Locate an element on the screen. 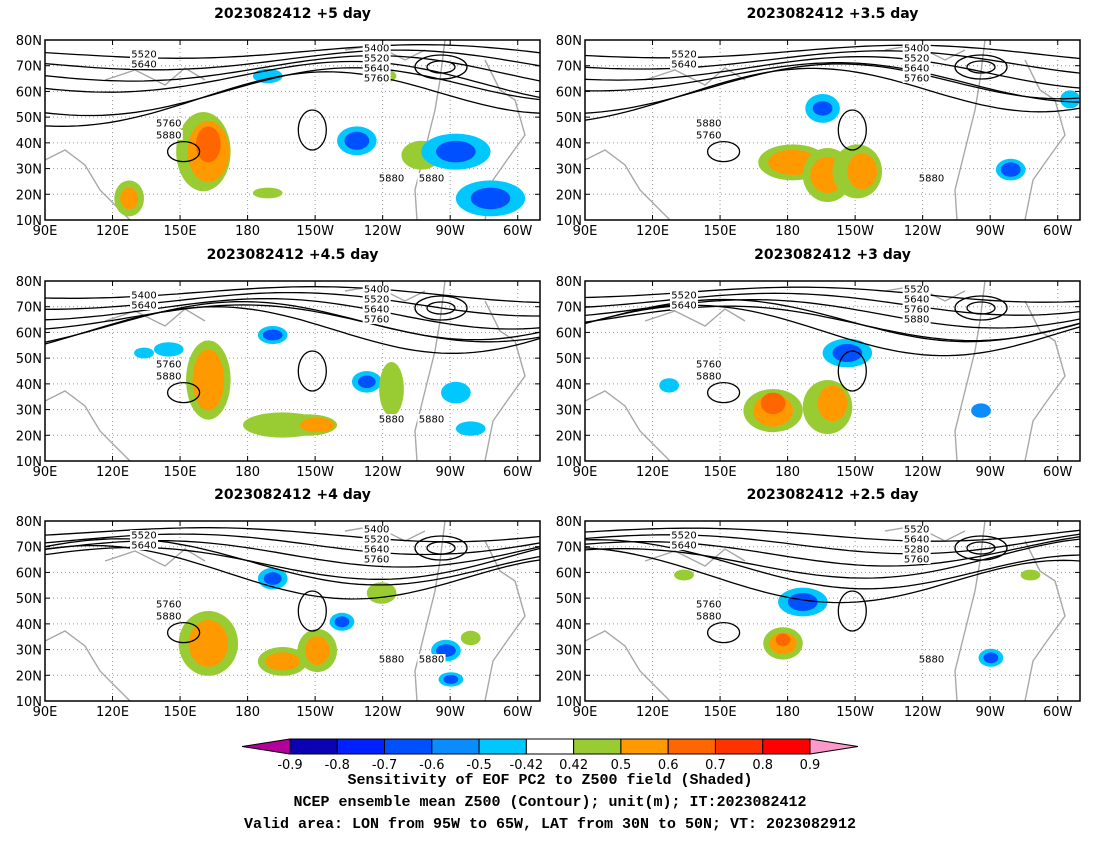 The image size is (1100, 850). colorbar-tick-label: 0.5 is located at coordinates (621, 765).